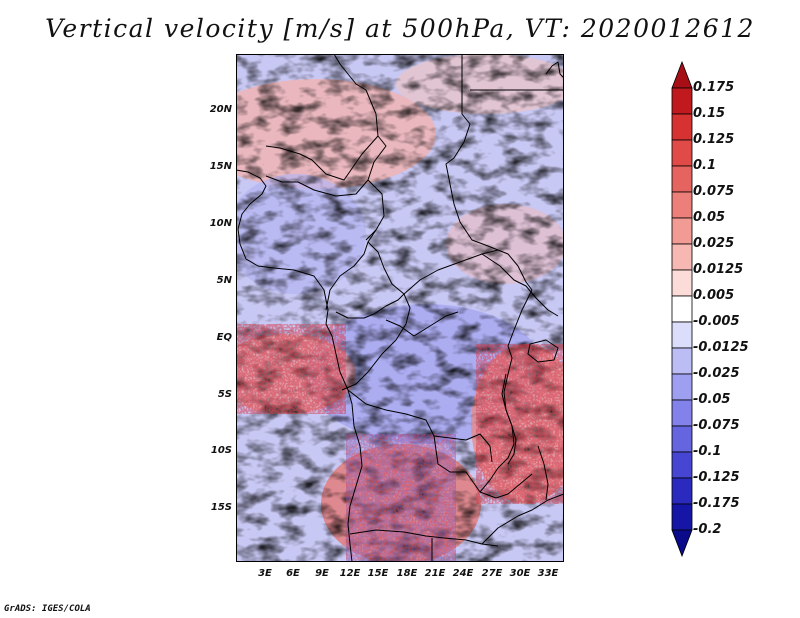 Image resolution: width=800 pixels, height=618 pixels. What do you see at coordinates (709, 113) in the screenshot?
I see `colorbar-label-0.15: 0.15` at bounding box center [709, 113].